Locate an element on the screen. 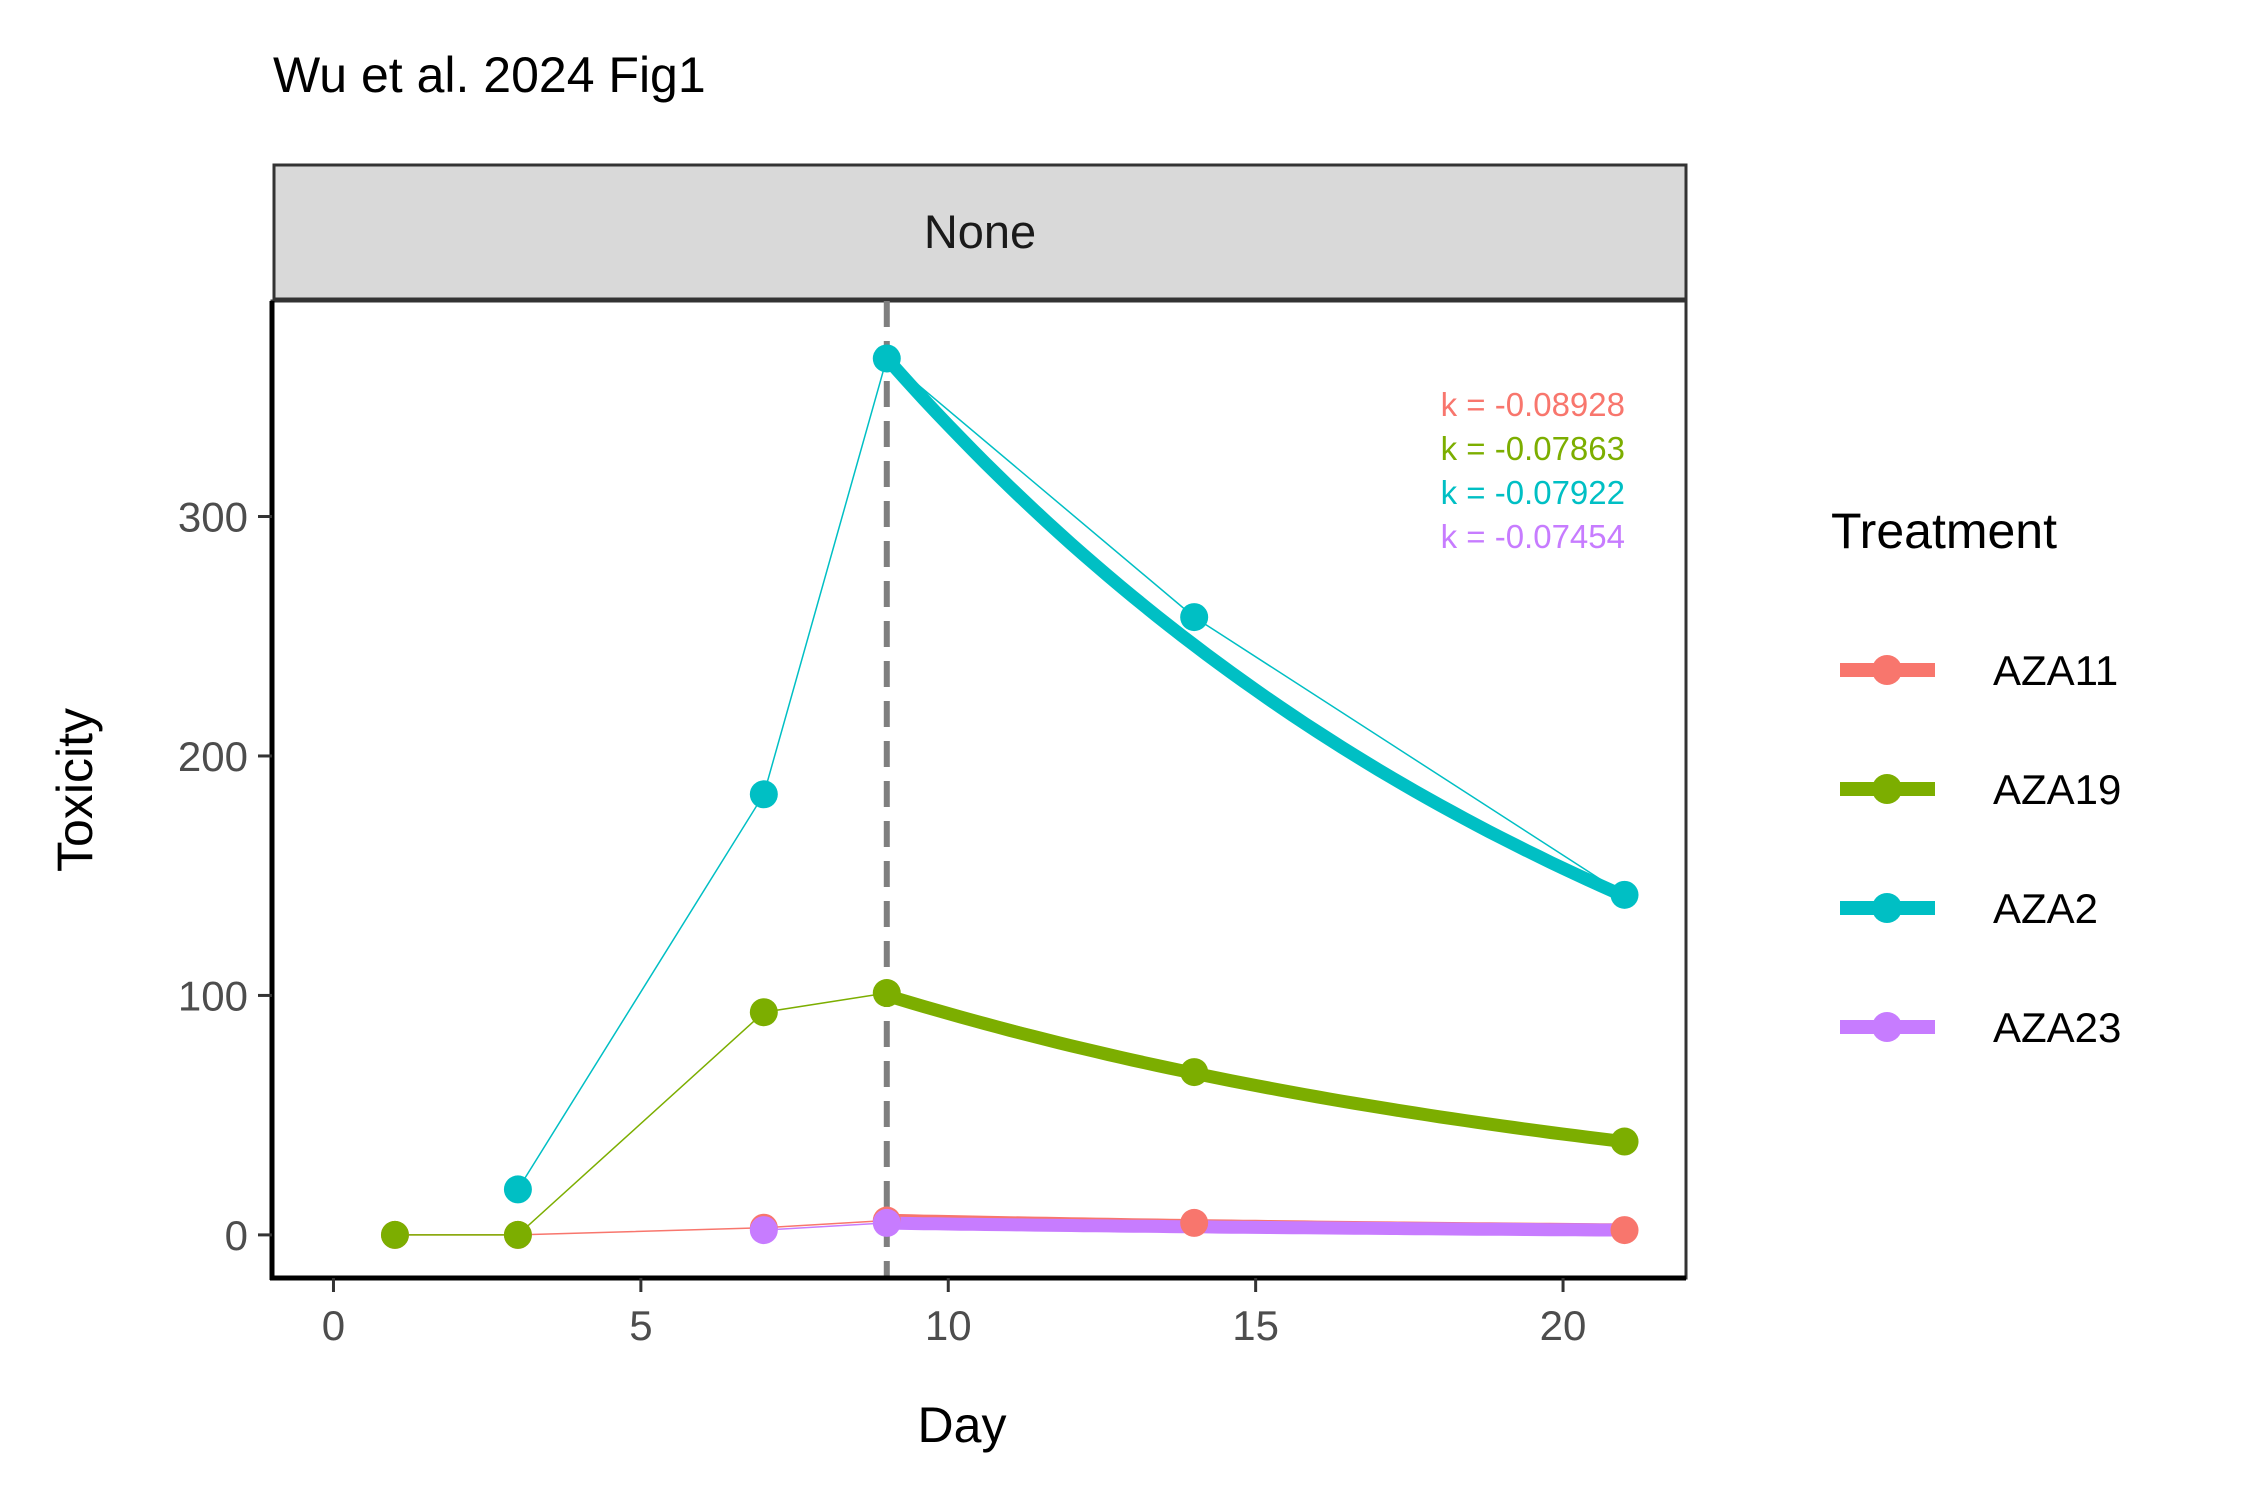  x-ticks: 0 5 10 15 20 is located at coordinates (954, 1313).